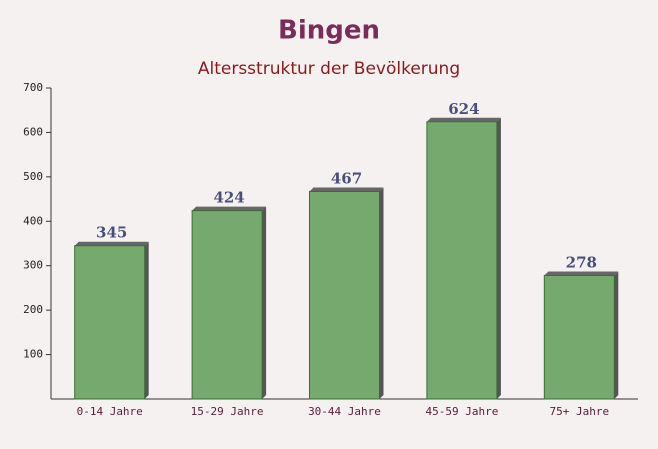  I want to click on y-tick-label: 600, so click(33, 131).